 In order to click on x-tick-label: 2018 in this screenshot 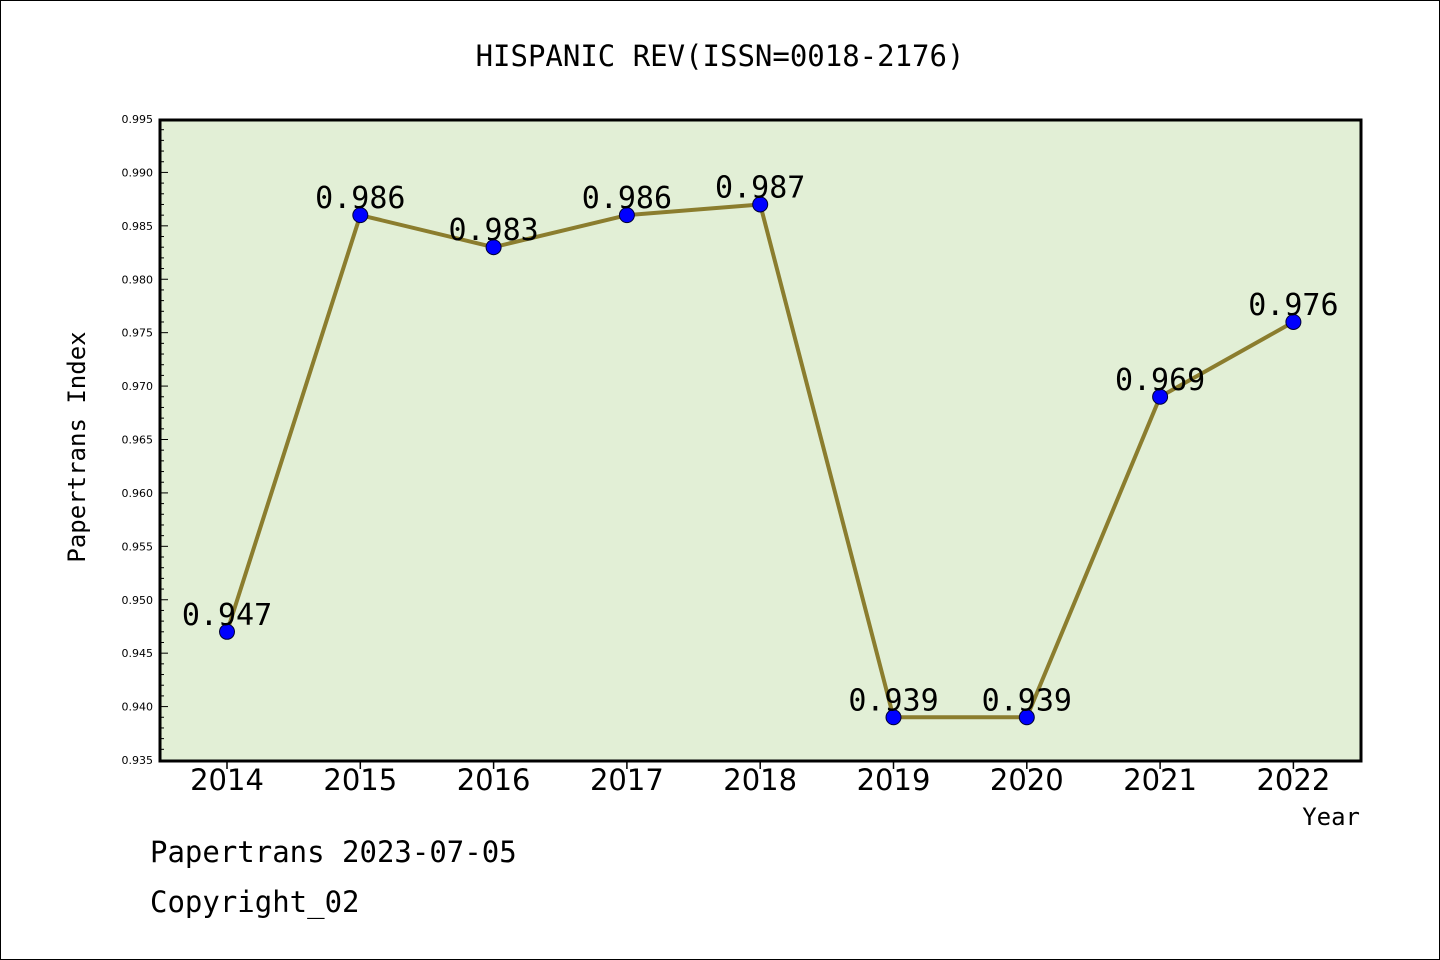, I will do `click(760, 780)`.